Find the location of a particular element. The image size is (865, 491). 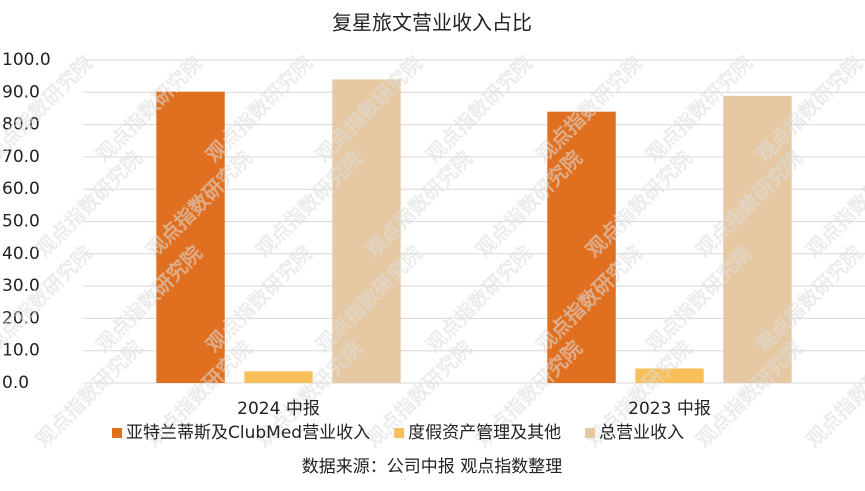

legend-label: 总营业收入 is located at coordinates (641, 433).